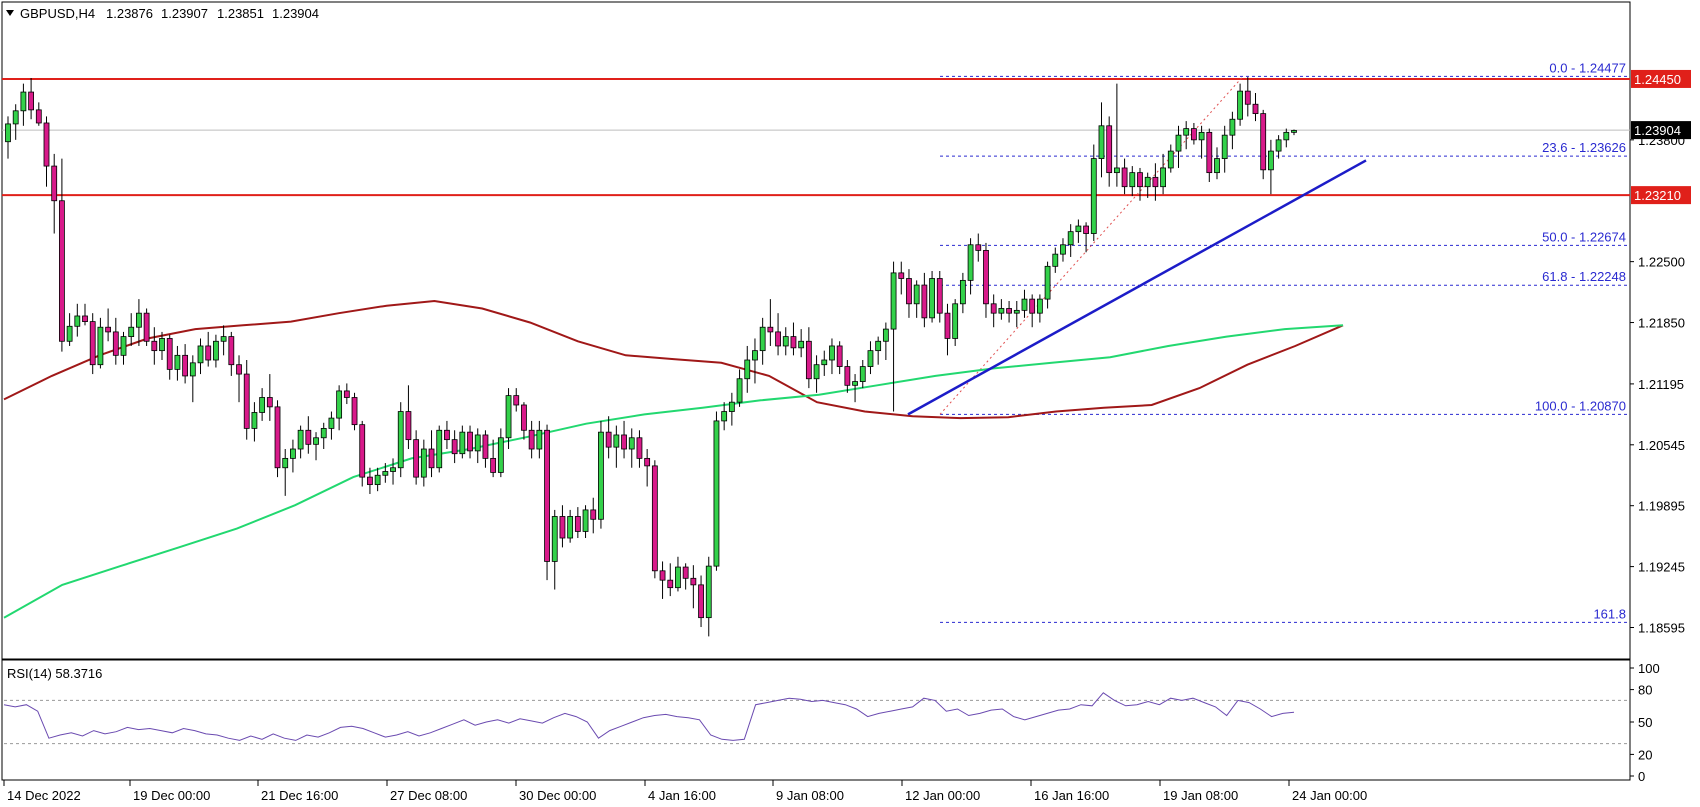 This screenshot has height=807, width=1700. What do you see at coordinates (1661, 323) in the screenshot?
I see `price-tick-label: 1.21850` at bounding box center [1661, 323].